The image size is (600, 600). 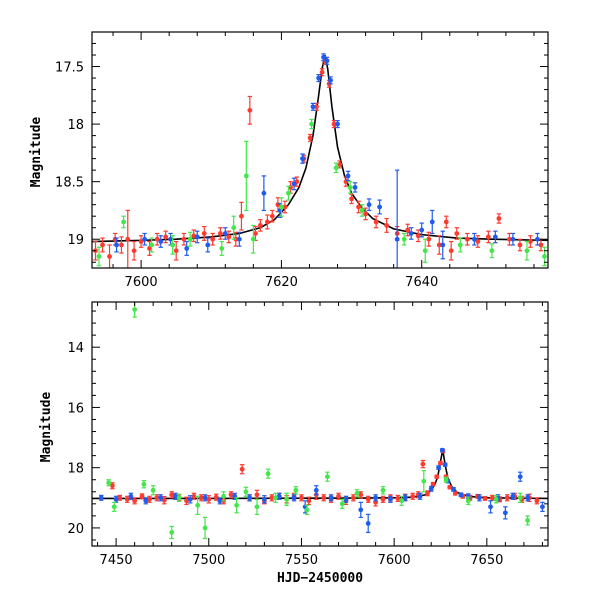 What do you see at coordinates (301, 560) in the screenshot?
I see `bottom-xtick-label: 7550` at bounding box center [301, 560].